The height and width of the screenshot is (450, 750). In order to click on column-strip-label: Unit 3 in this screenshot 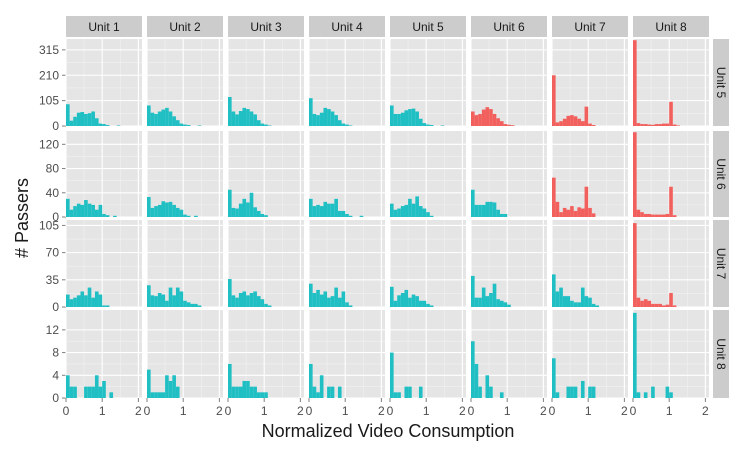, I will do `click(266, 27)`.